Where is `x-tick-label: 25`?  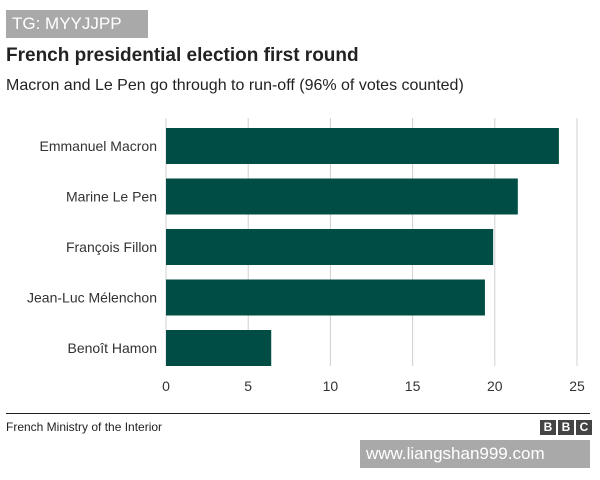 x-tick-label: 25 is located at coordinates (577, 386).